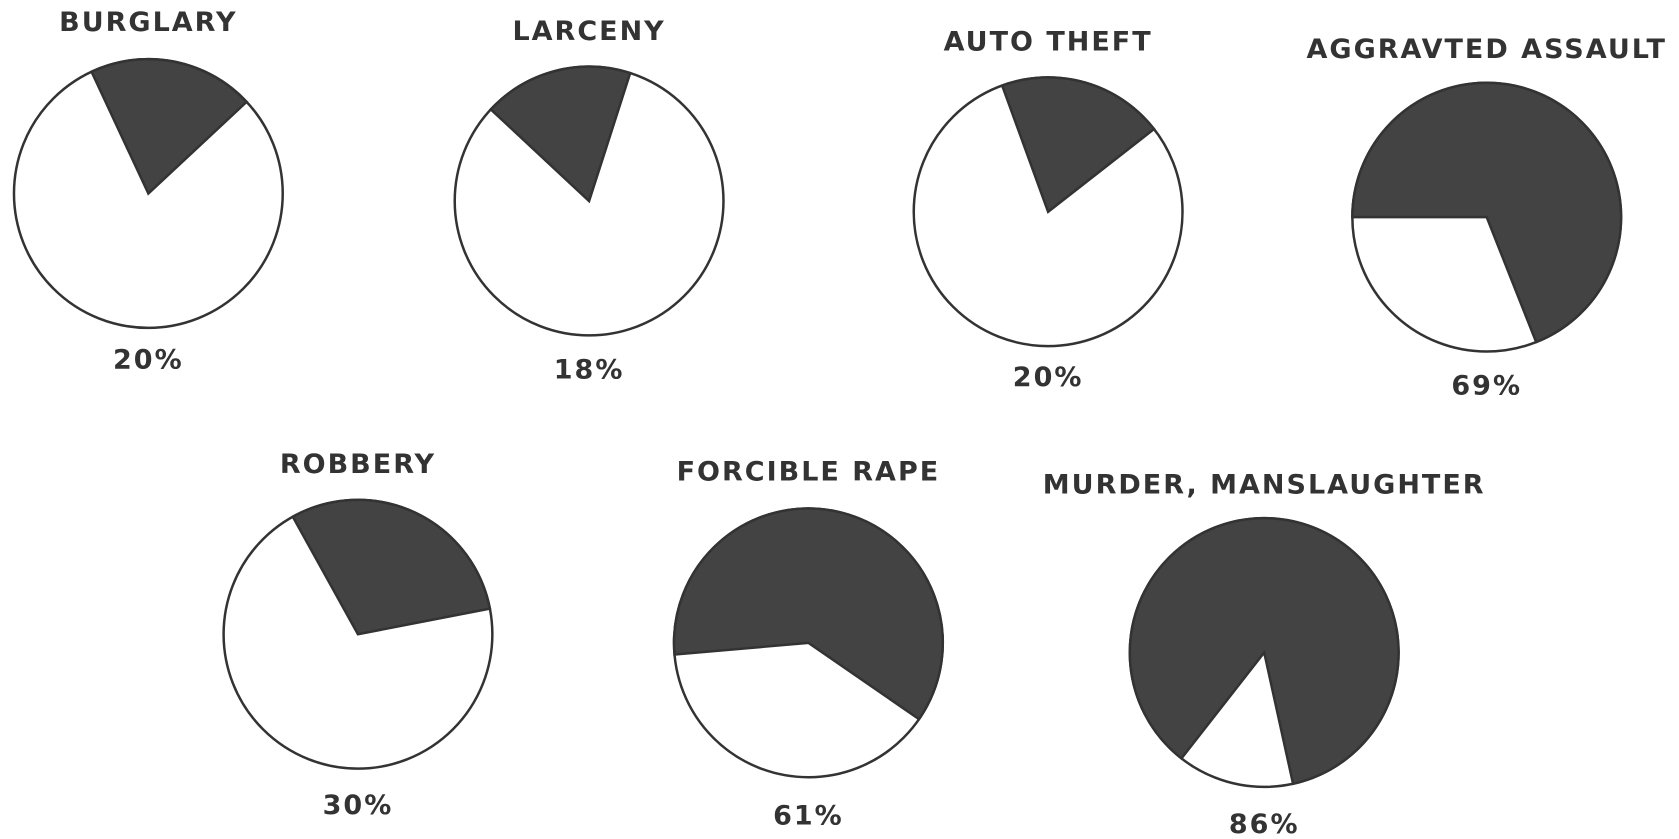 This screenshot has height=839, width=1679. Describe the element at coordinates (1048, 42) in the screenshot. I see `pie-title: AUTO THEFT` at that location.